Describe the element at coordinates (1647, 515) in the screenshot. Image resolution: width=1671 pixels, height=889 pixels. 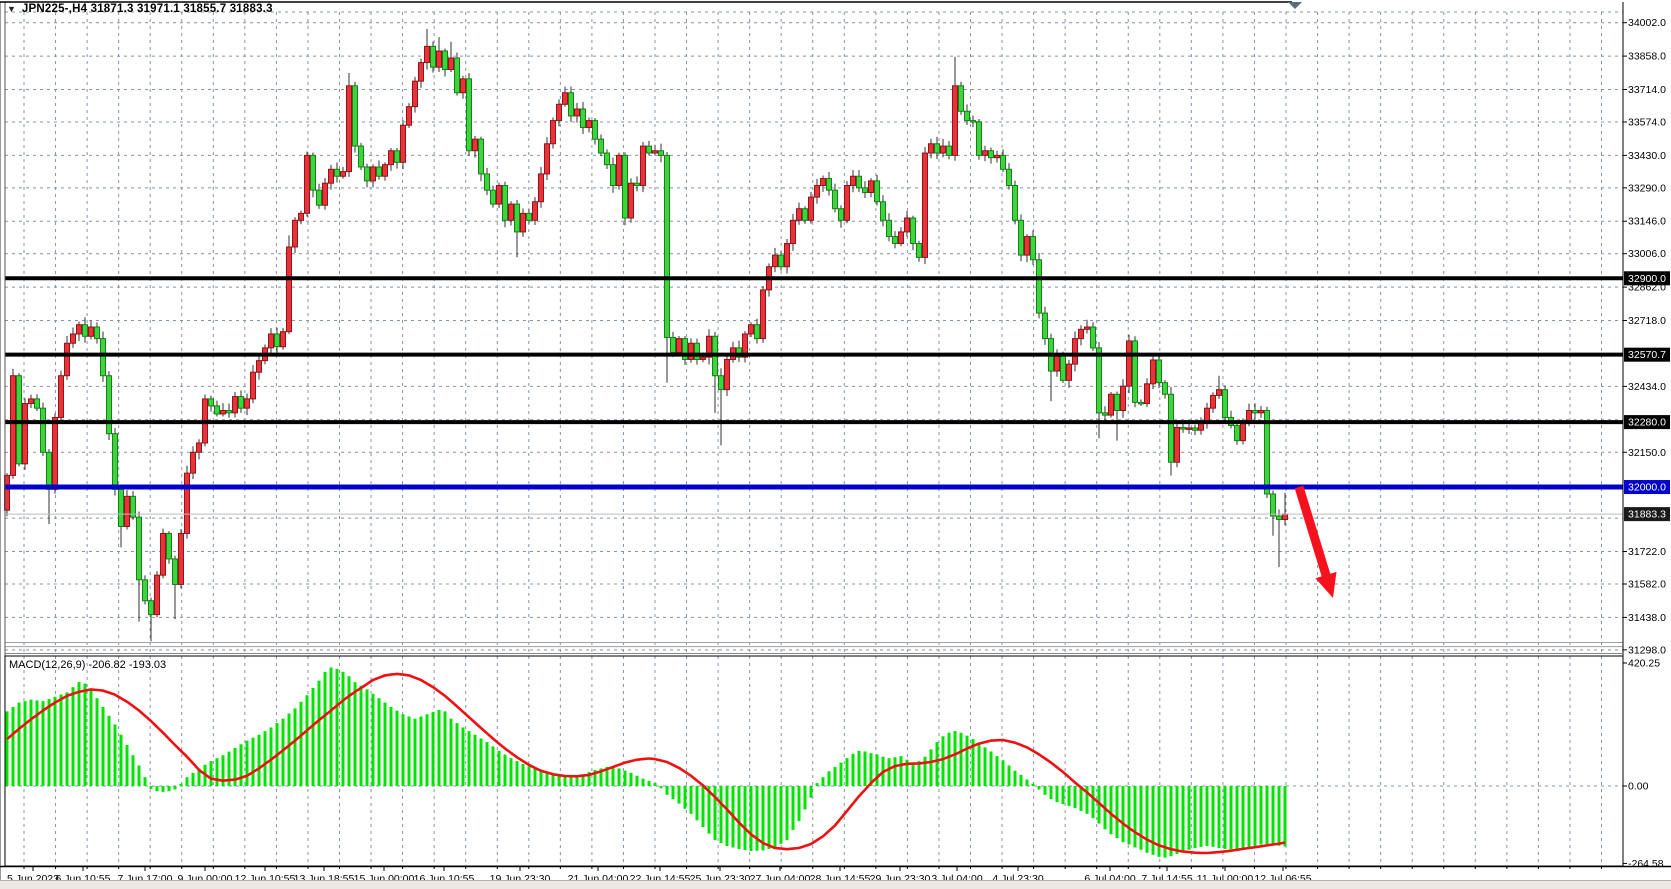
I see `price-badge-label: 31883.3` at that location.